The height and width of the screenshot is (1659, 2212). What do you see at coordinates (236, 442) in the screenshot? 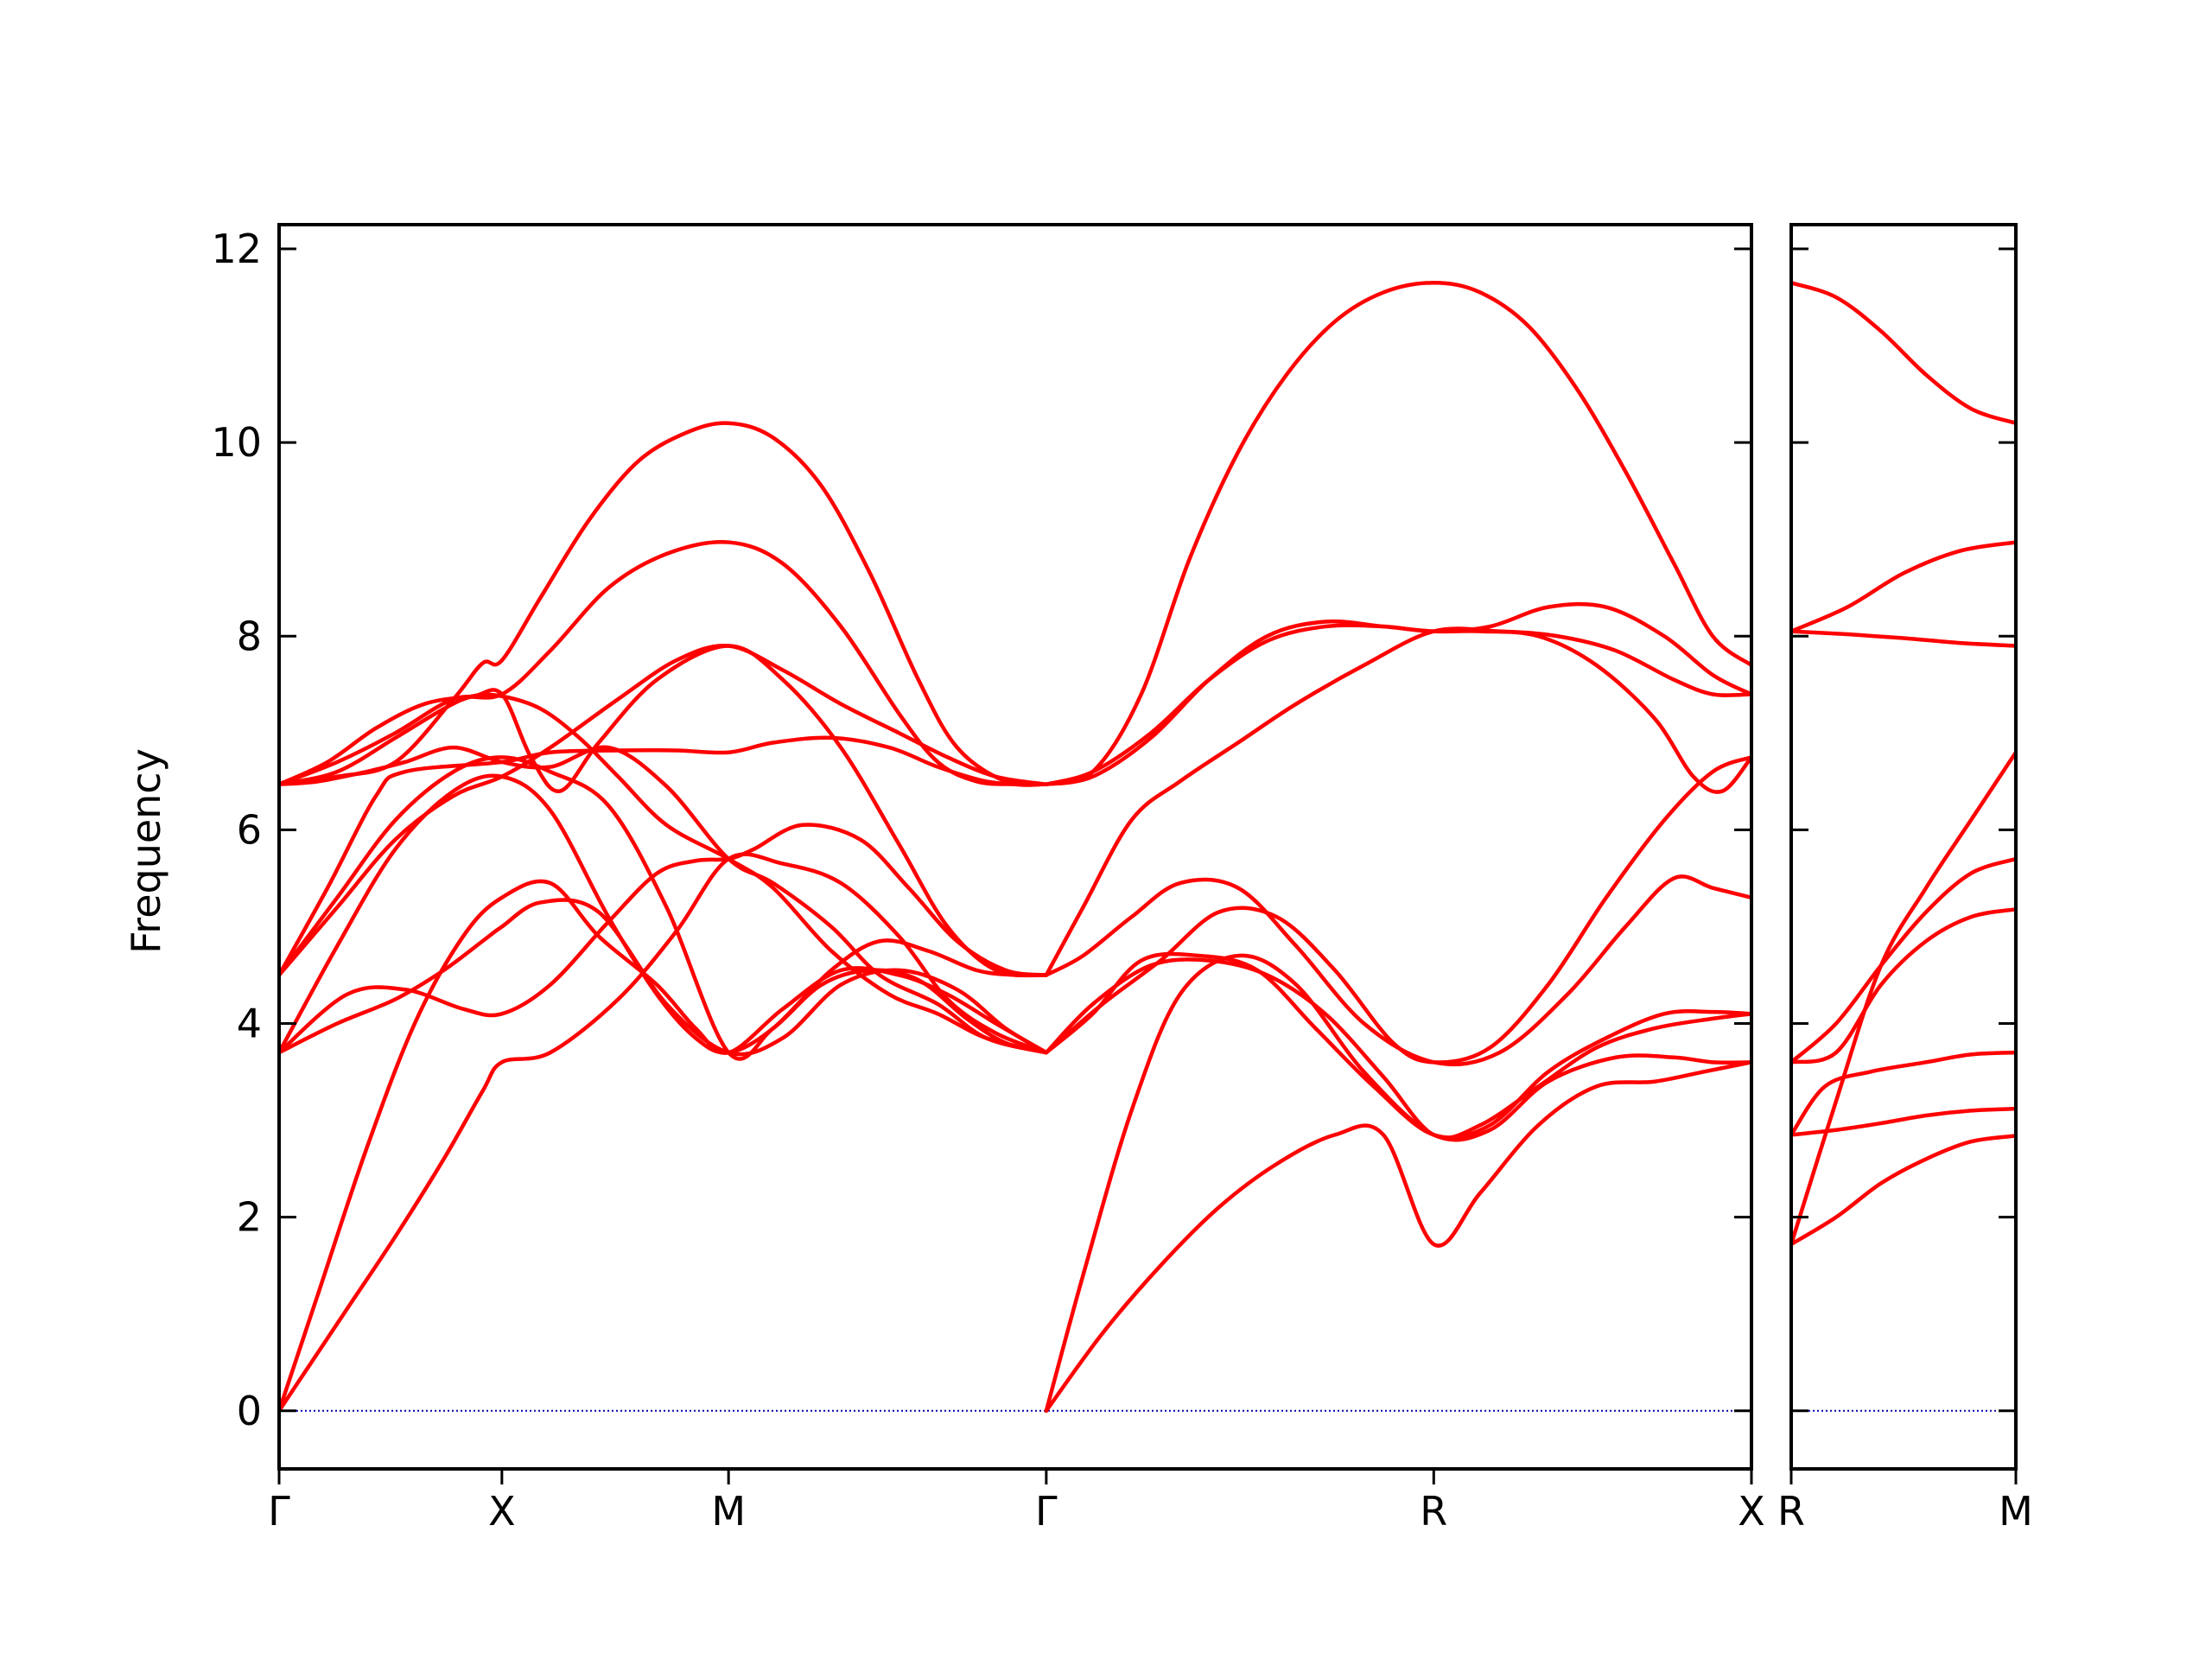
I see `y-tick-label: 10` at bounding box center [236, 442].